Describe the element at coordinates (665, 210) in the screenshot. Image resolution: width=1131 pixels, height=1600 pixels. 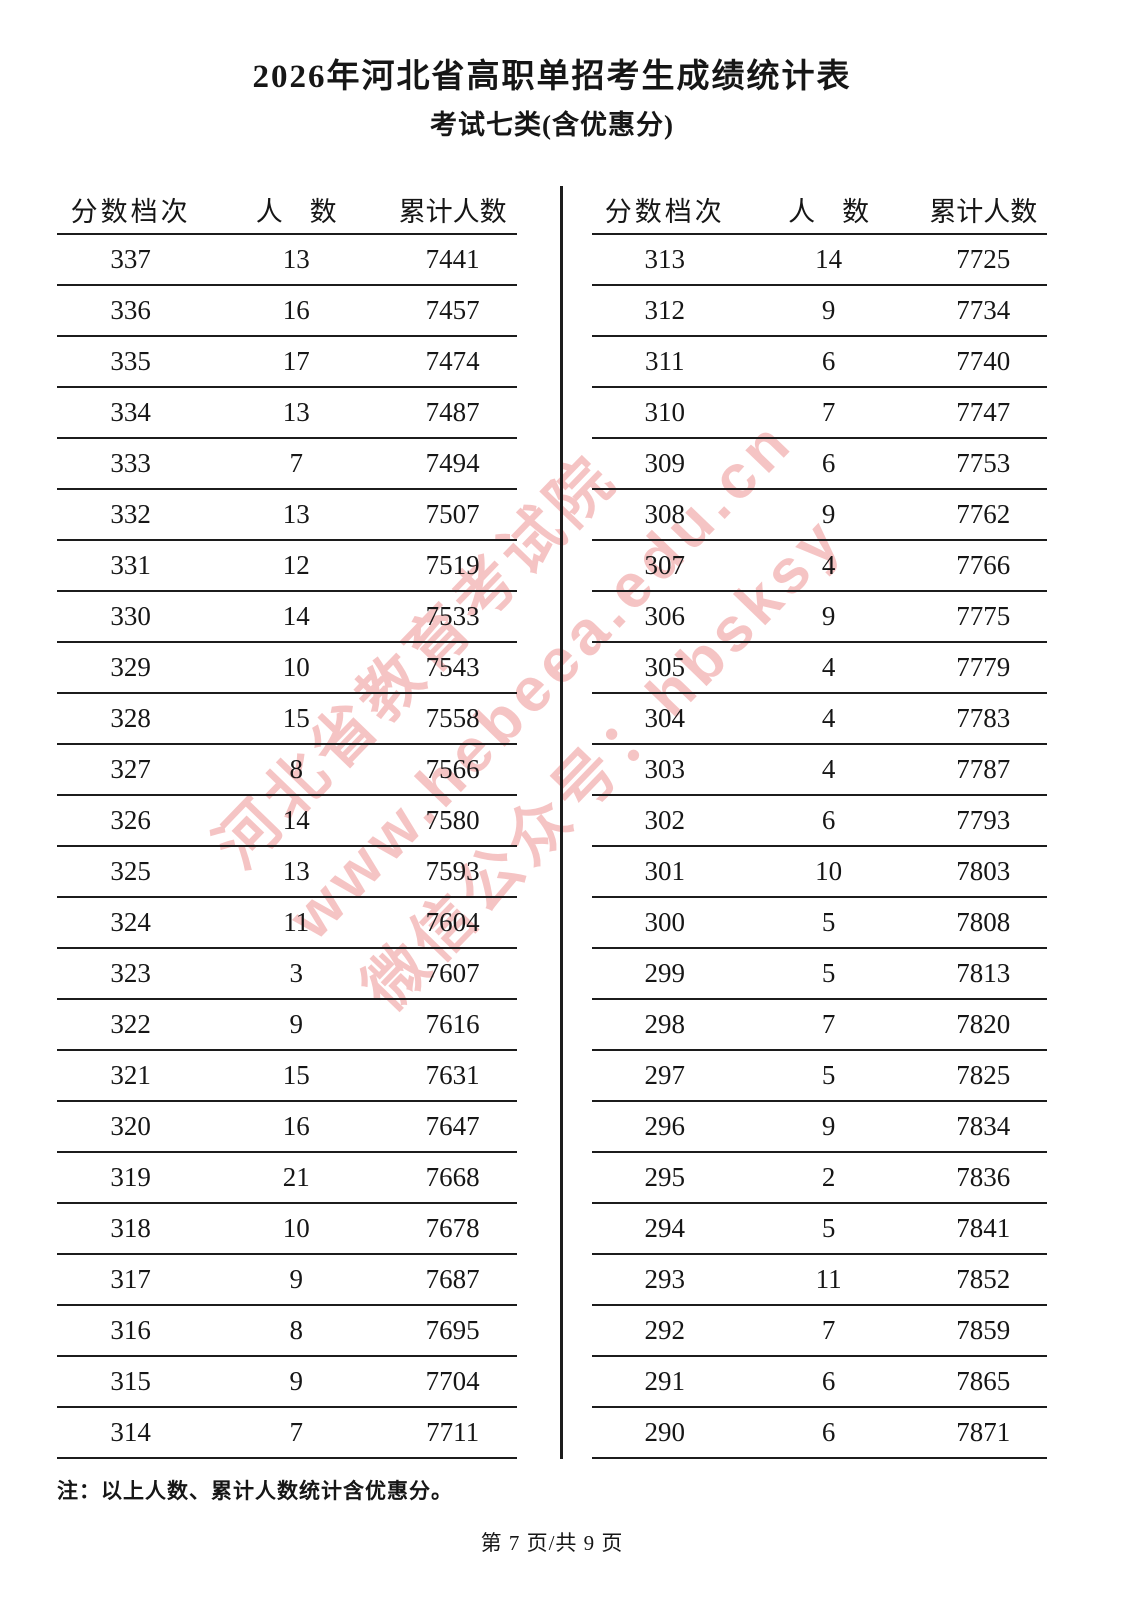
I see `header-score-level: 分数档次` at that location.